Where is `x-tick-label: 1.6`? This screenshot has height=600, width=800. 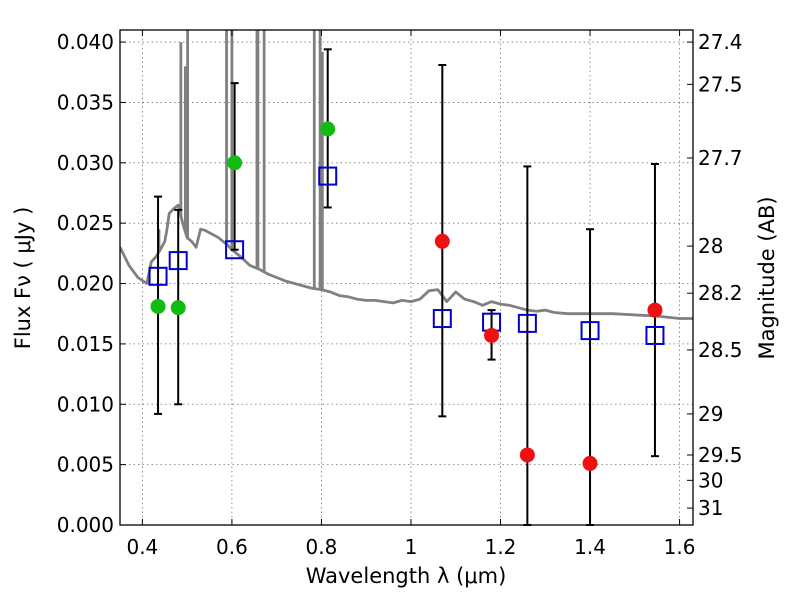
x-tick-label: 1.6 is located at coordinates (680, 547).